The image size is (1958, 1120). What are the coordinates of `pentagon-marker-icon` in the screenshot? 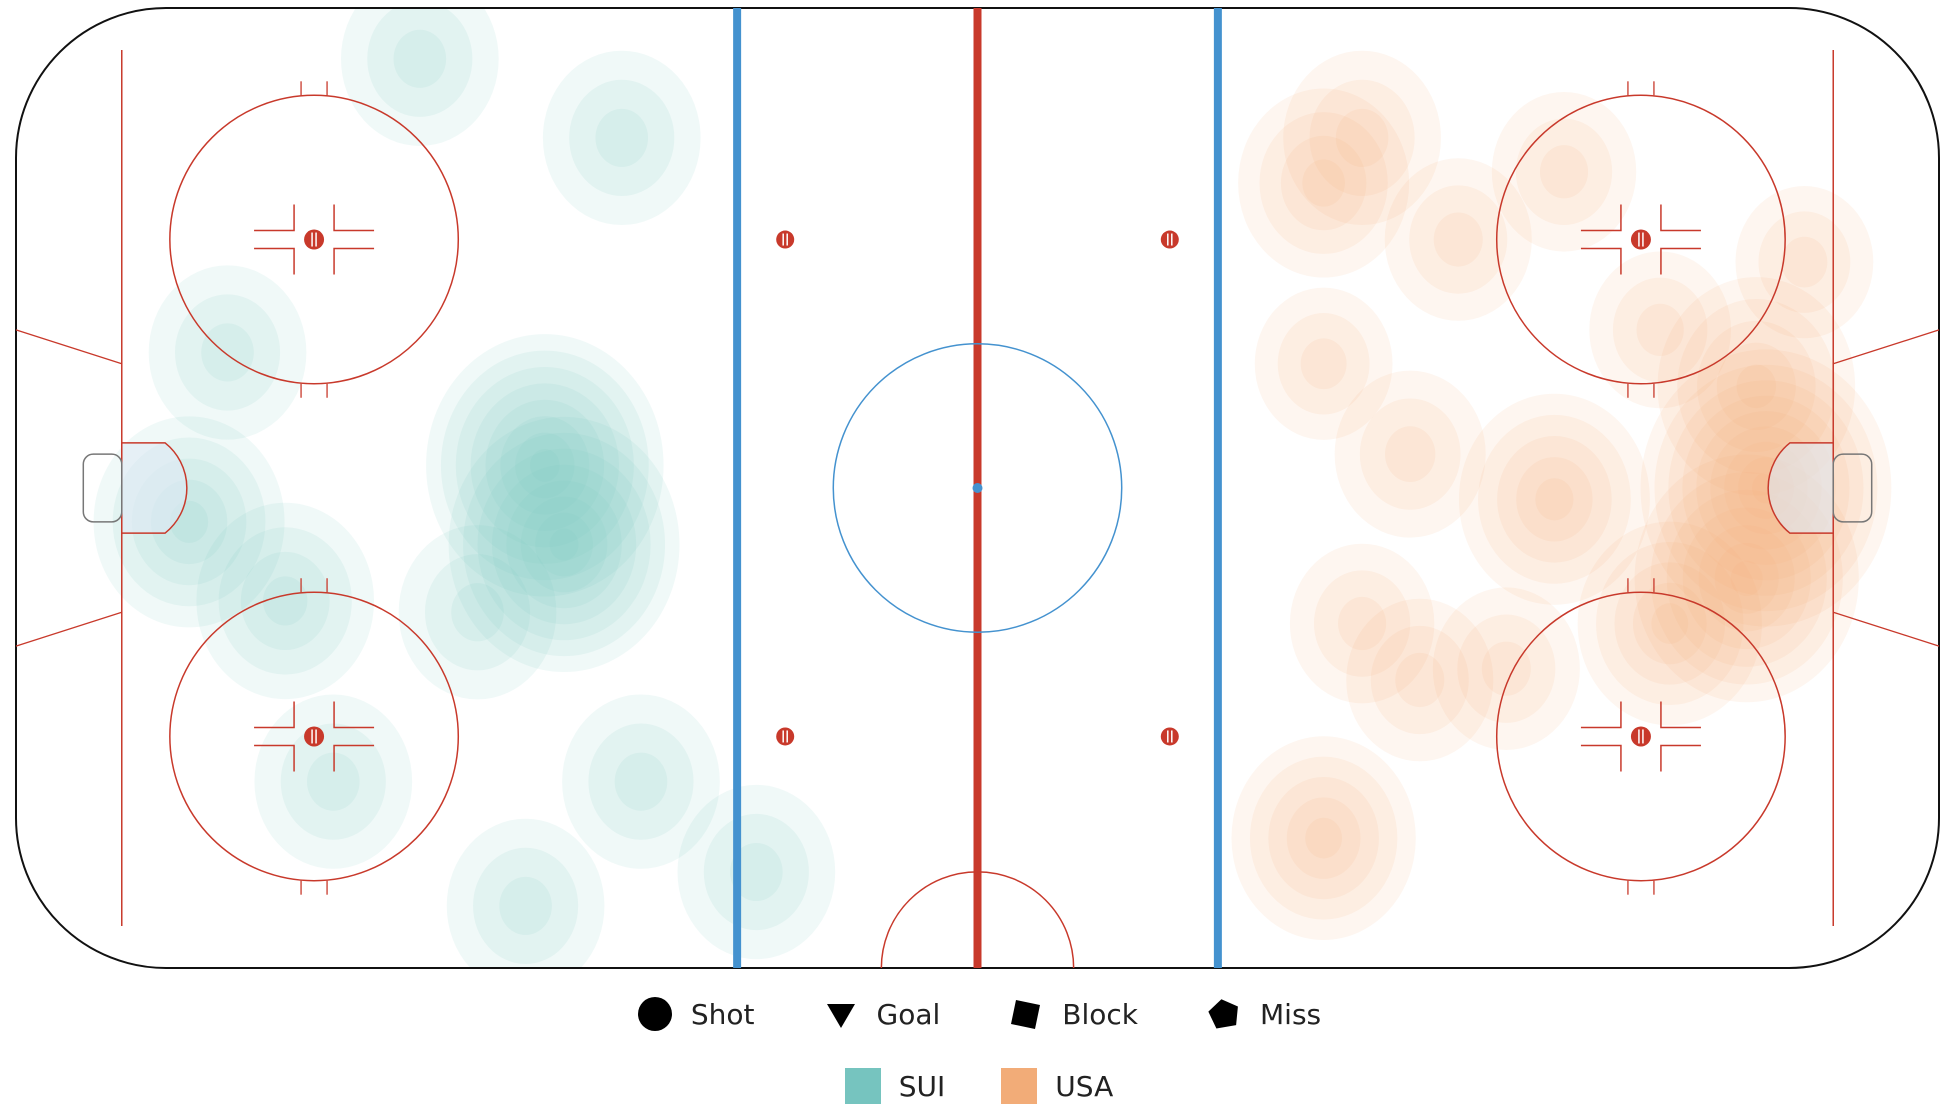 It's located at (1223, 1014).